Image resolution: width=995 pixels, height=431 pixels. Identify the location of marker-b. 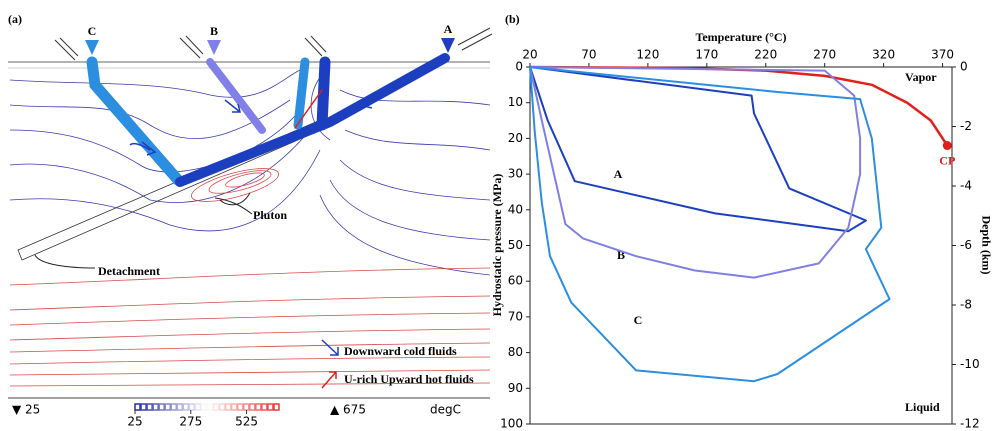
(214, 47).